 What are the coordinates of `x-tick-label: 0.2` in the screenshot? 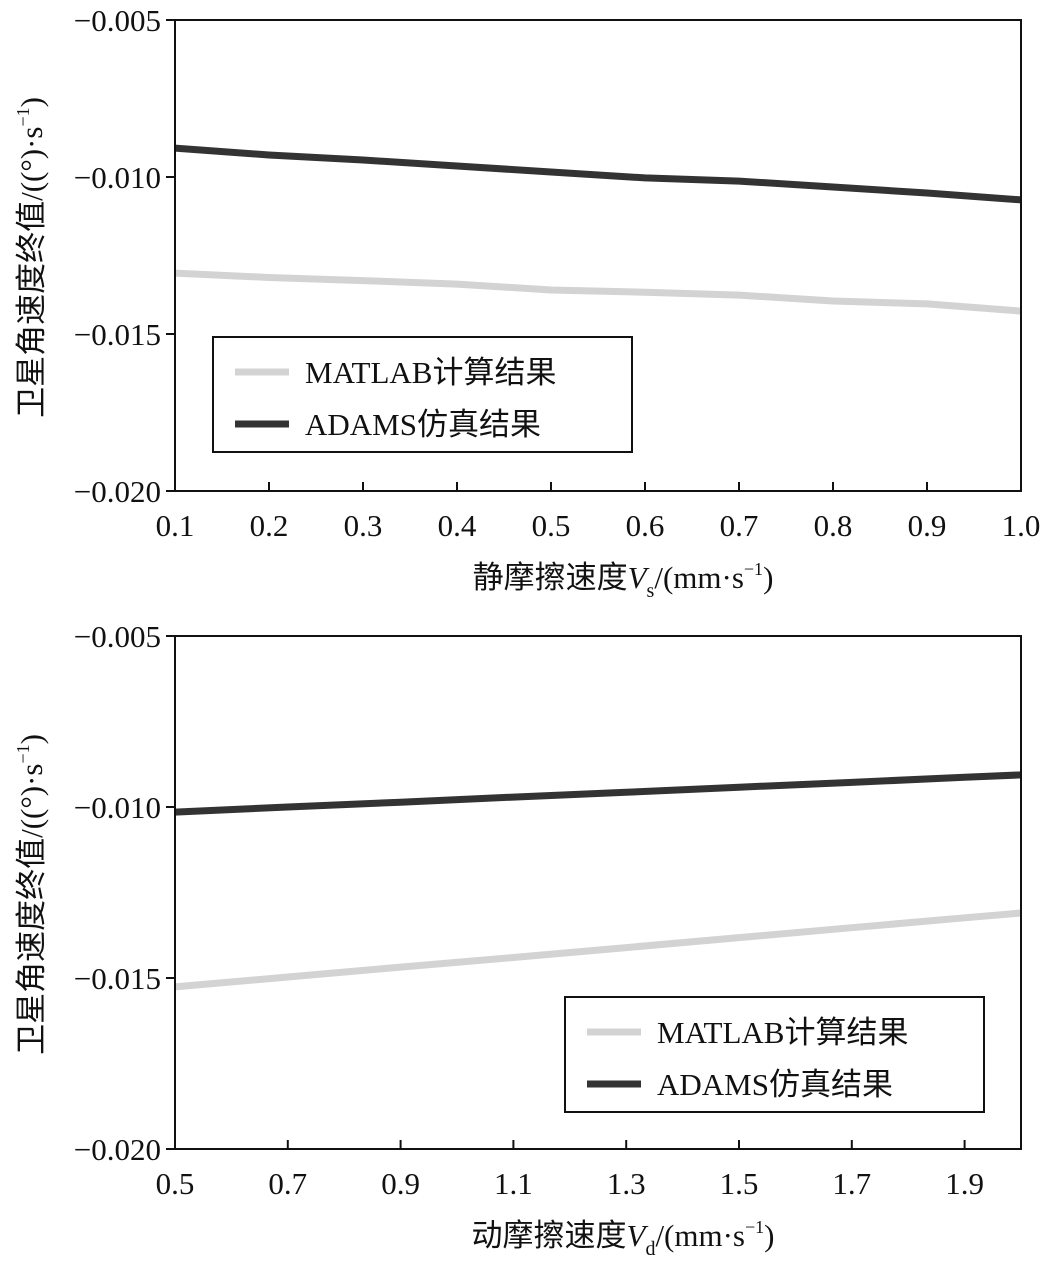 It's located at (269, 525).